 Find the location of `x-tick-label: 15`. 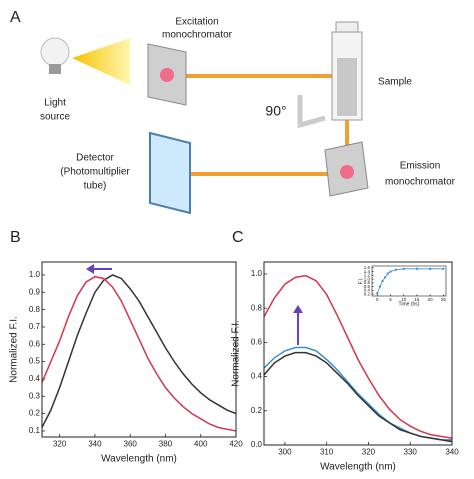

x-tick-label: 15 is located at coordinates (417, 299).